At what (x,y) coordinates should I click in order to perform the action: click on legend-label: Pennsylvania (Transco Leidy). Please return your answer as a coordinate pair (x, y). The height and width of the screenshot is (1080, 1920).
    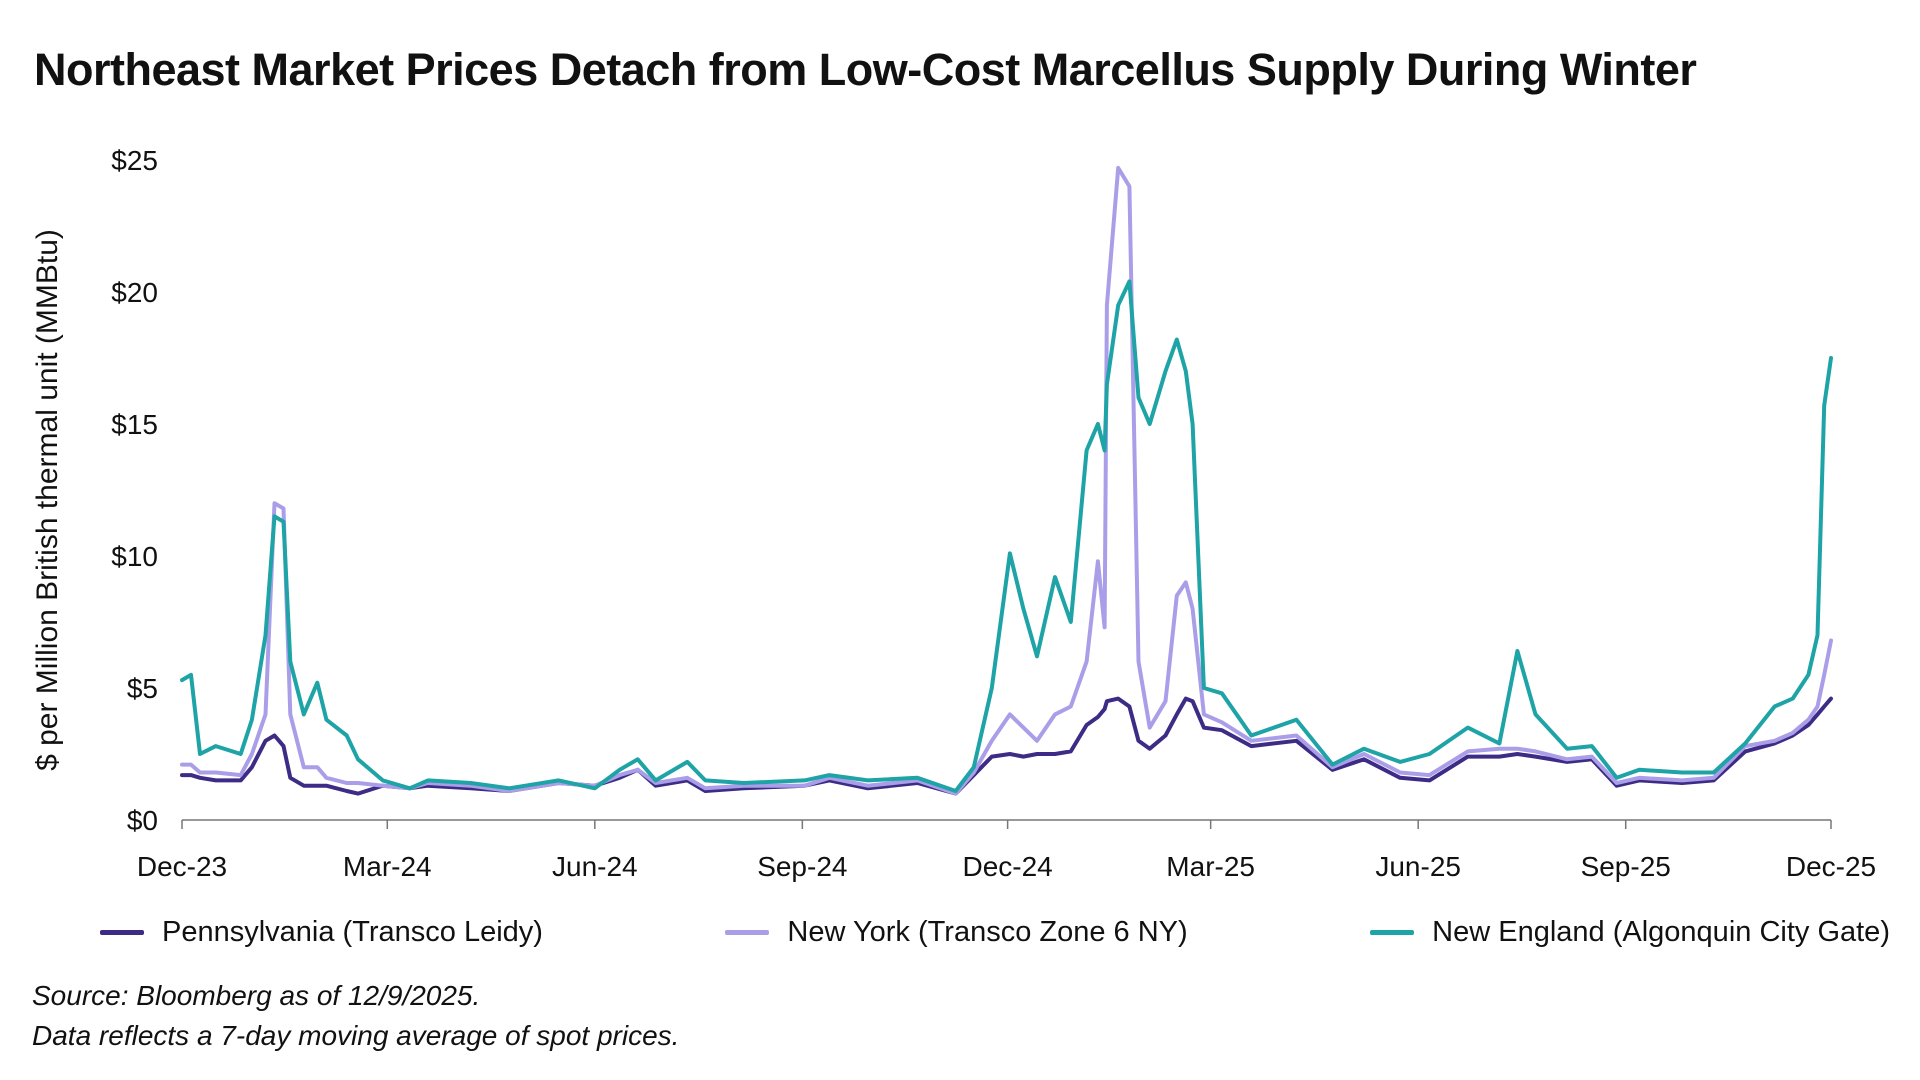
    Looking at the image, I should click on (352, 932).